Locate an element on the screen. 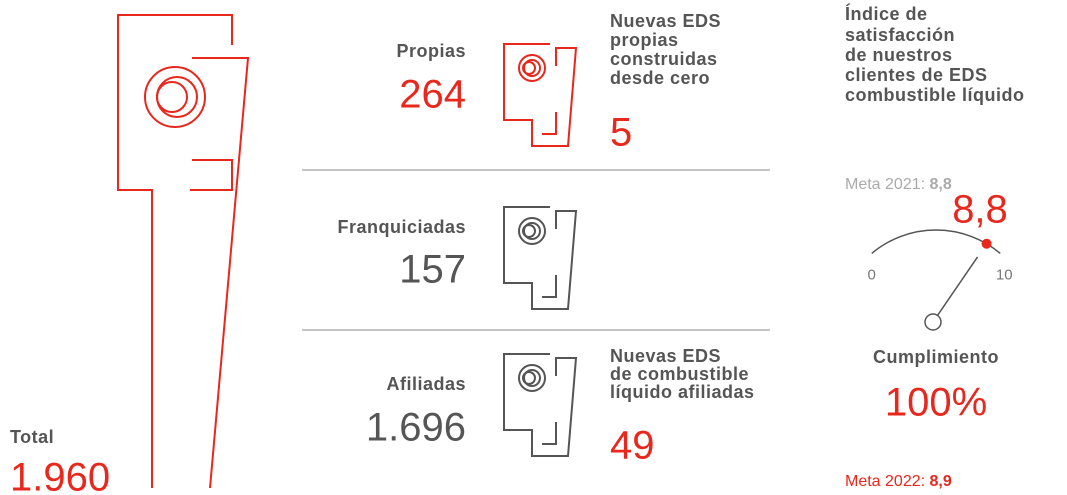  title-line: de nuestros is located at coordinates (899, 55).